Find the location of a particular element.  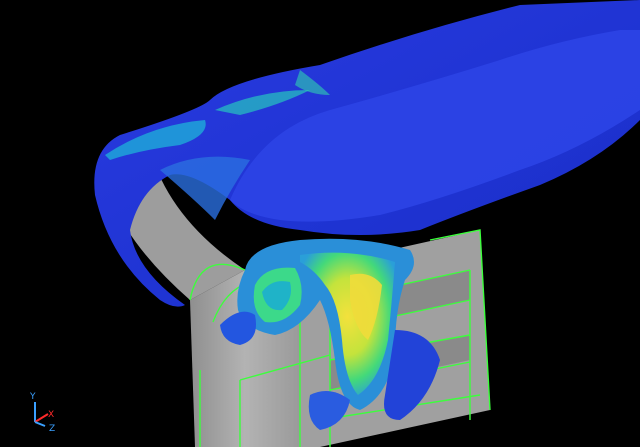

axis-triad: Y X Z is located at coordinates (42, 413).